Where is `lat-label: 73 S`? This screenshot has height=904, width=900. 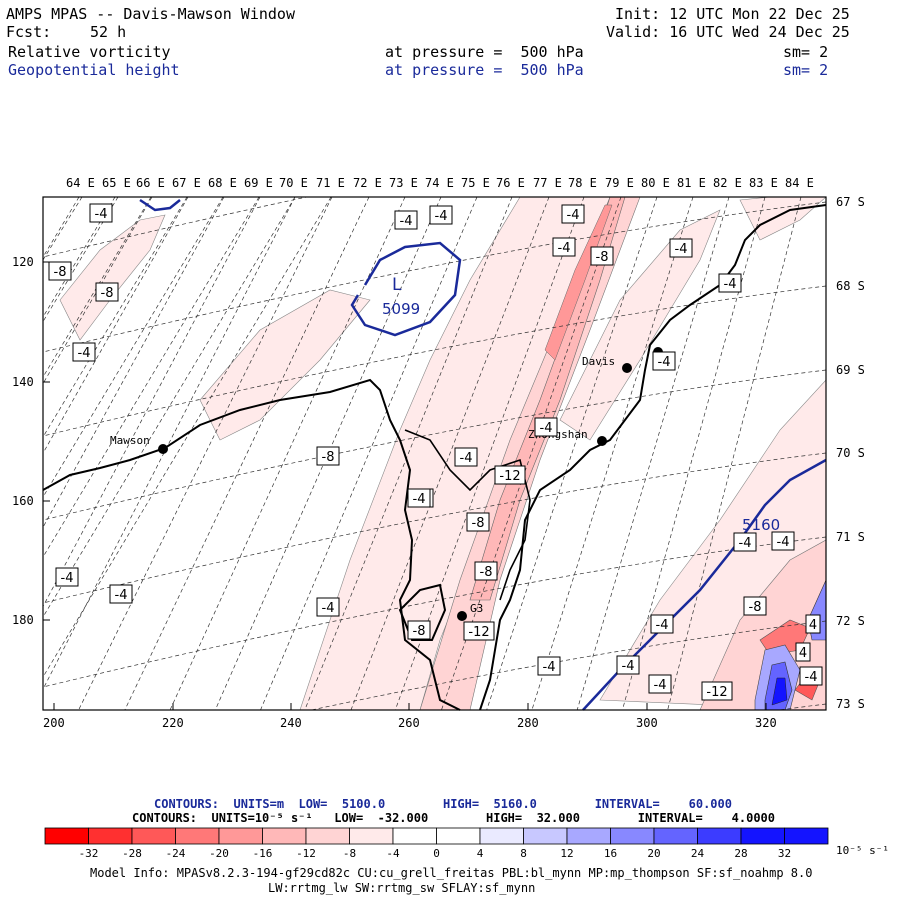
lat-label: 73 S is located at coordinates (850, 704).